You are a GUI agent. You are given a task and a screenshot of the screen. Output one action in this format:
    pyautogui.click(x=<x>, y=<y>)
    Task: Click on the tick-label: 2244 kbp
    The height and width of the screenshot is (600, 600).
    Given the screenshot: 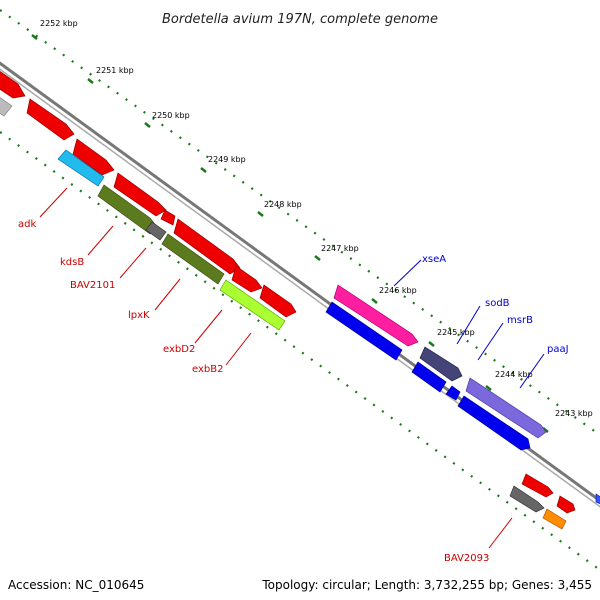 What is the action you would take?
    pyautogui.click(x=514, y=374)
    